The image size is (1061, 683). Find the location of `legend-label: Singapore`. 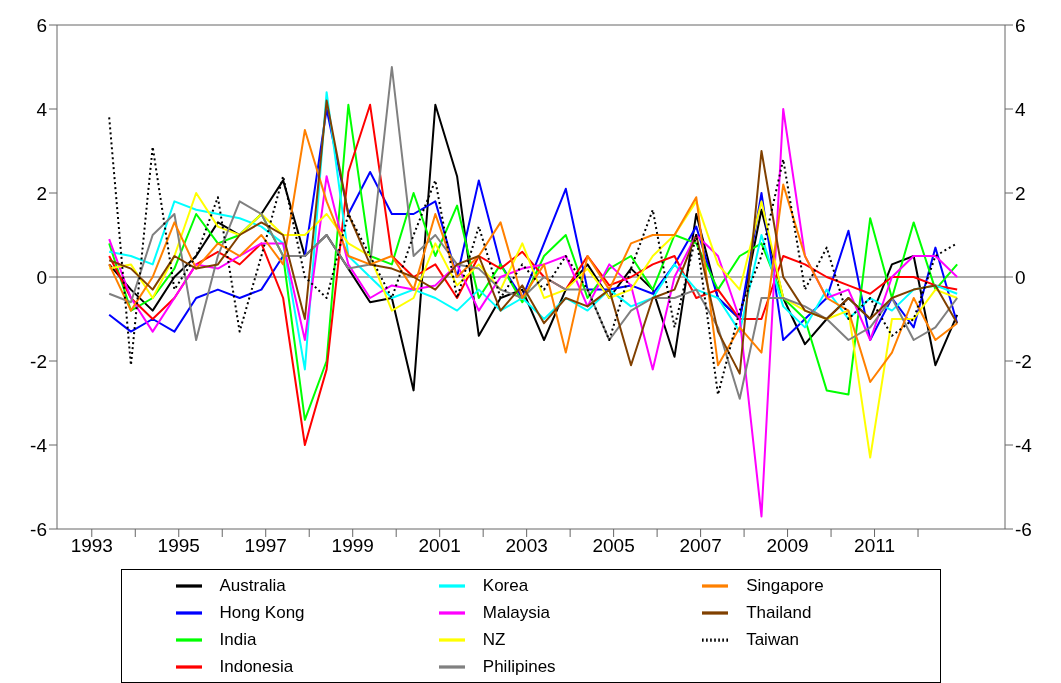

legend-label: Singapore is located at coordinates (785, 585).